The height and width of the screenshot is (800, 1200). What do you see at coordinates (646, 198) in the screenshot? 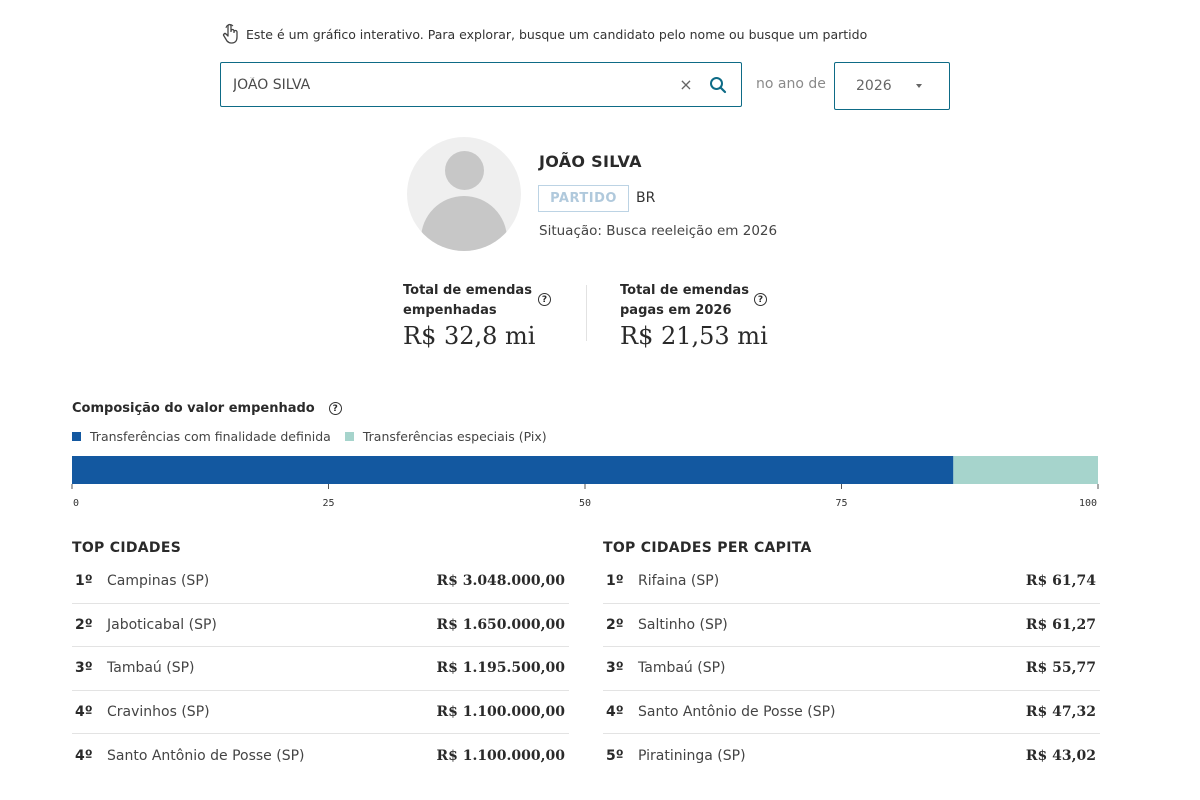
I see `candidate-uf: BR` at bounding box center [646, 198].